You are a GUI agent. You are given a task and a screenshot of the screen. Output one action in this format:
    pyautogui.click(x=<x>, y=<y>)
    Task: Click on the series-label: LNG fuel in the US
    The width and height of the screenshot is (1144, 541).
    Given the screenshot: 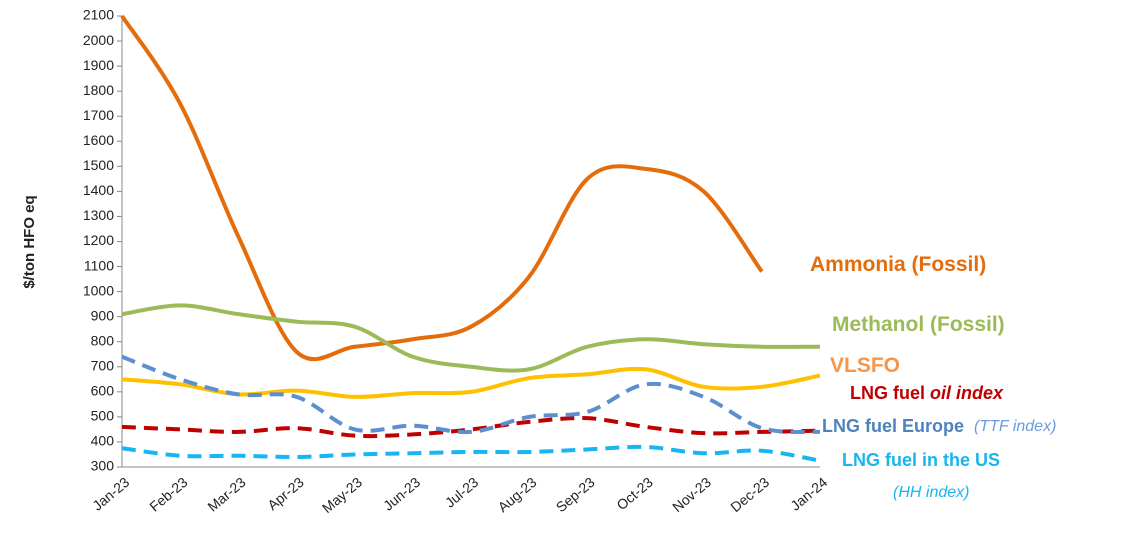 What is the action you would take?
    pyautogui.click(x=921, y=460)
    